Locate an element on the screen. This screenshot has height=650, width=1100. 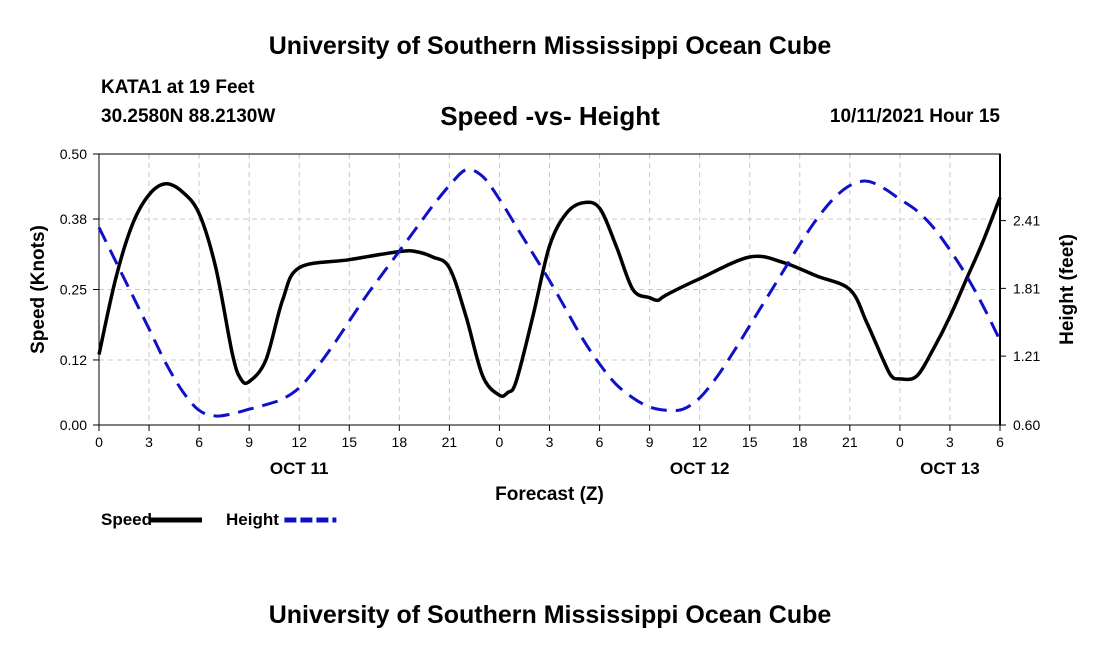
y-tick-label-left: 0.00 is located at coordinates (73, 425).